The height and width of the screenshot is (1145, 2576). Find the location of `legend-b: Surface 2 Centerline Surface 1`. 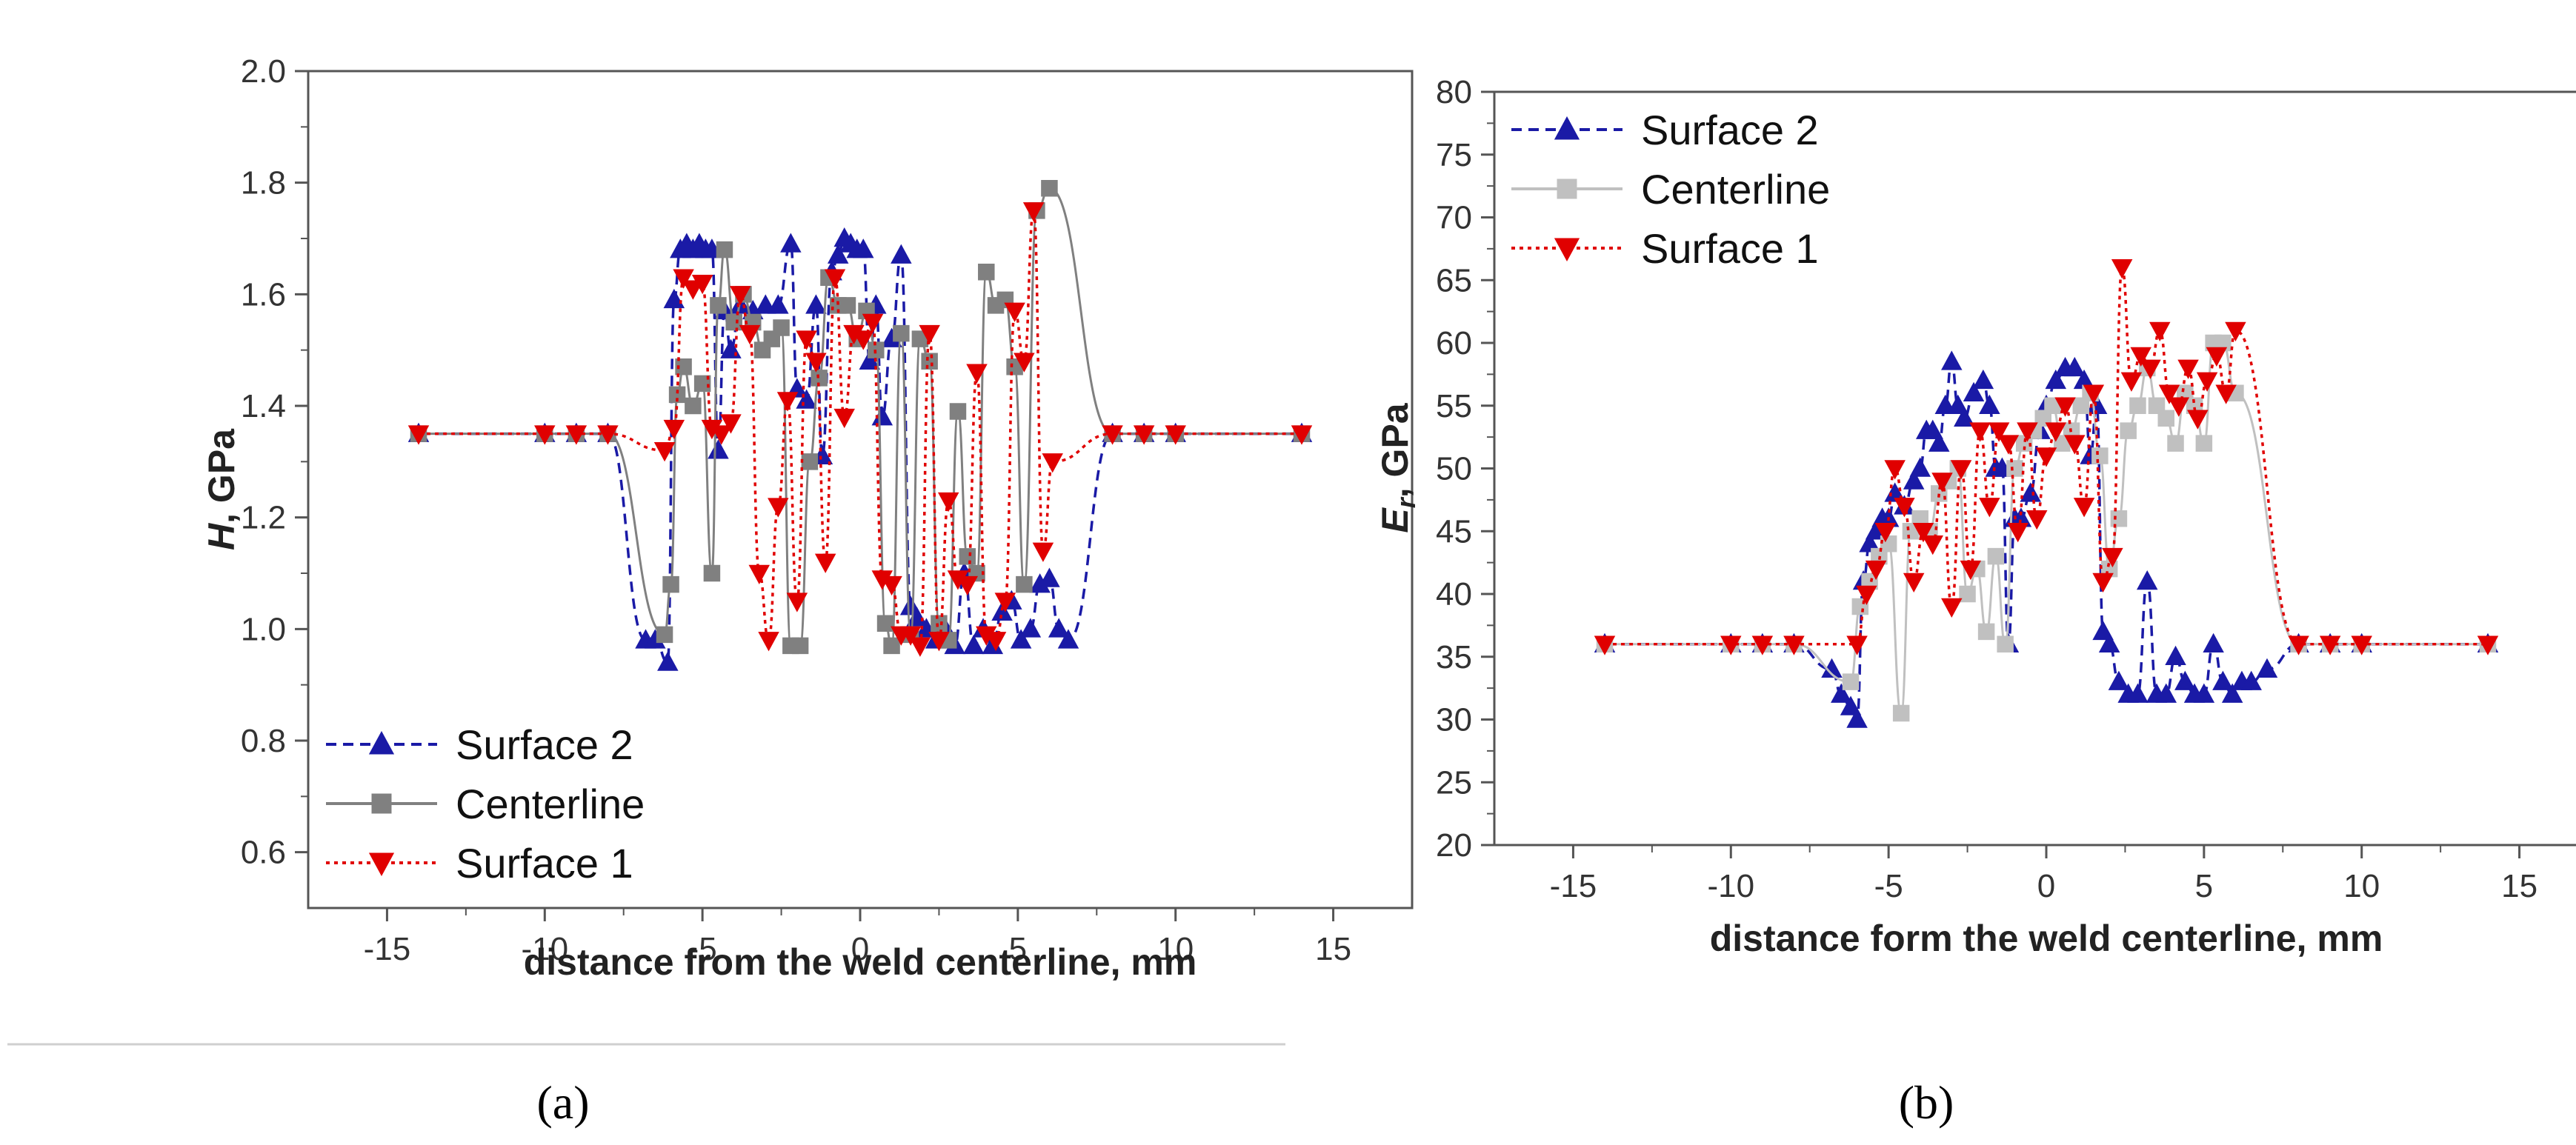

legend-b: Surface 2 Centerline Surface 1 is located at coordinates (1670, 189).